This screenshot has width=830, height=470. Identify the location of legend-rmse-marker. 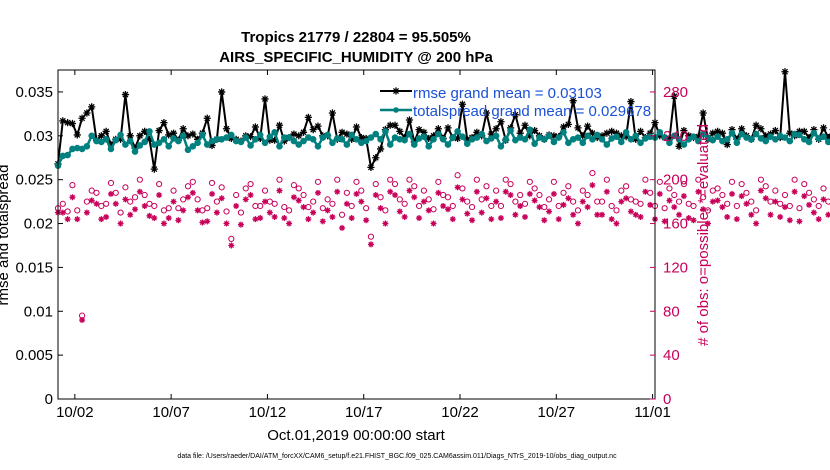
(396, 91).